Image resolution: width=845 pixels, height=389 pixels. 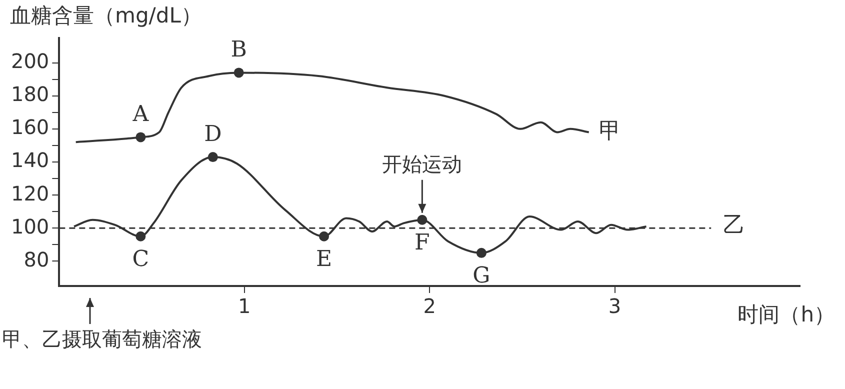 I want to click on data-label: F, so click(x=422, y=243).